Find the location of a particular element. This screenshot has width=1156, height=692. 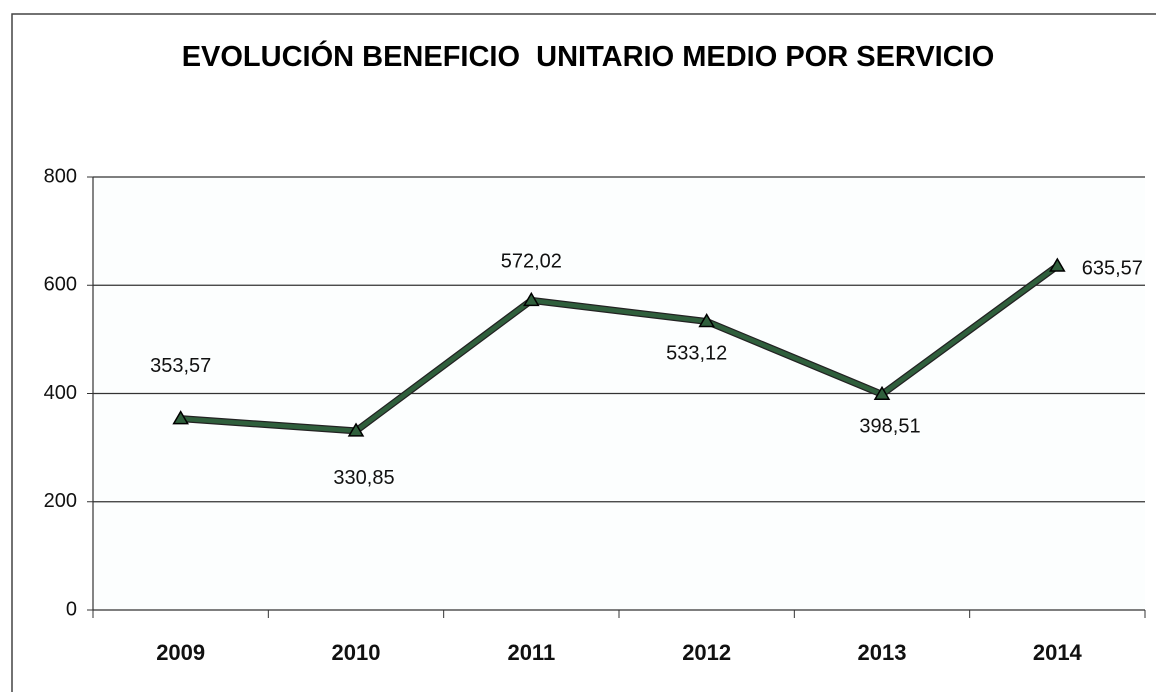

data-label: 398,51 is located at coordinates (889, 427).